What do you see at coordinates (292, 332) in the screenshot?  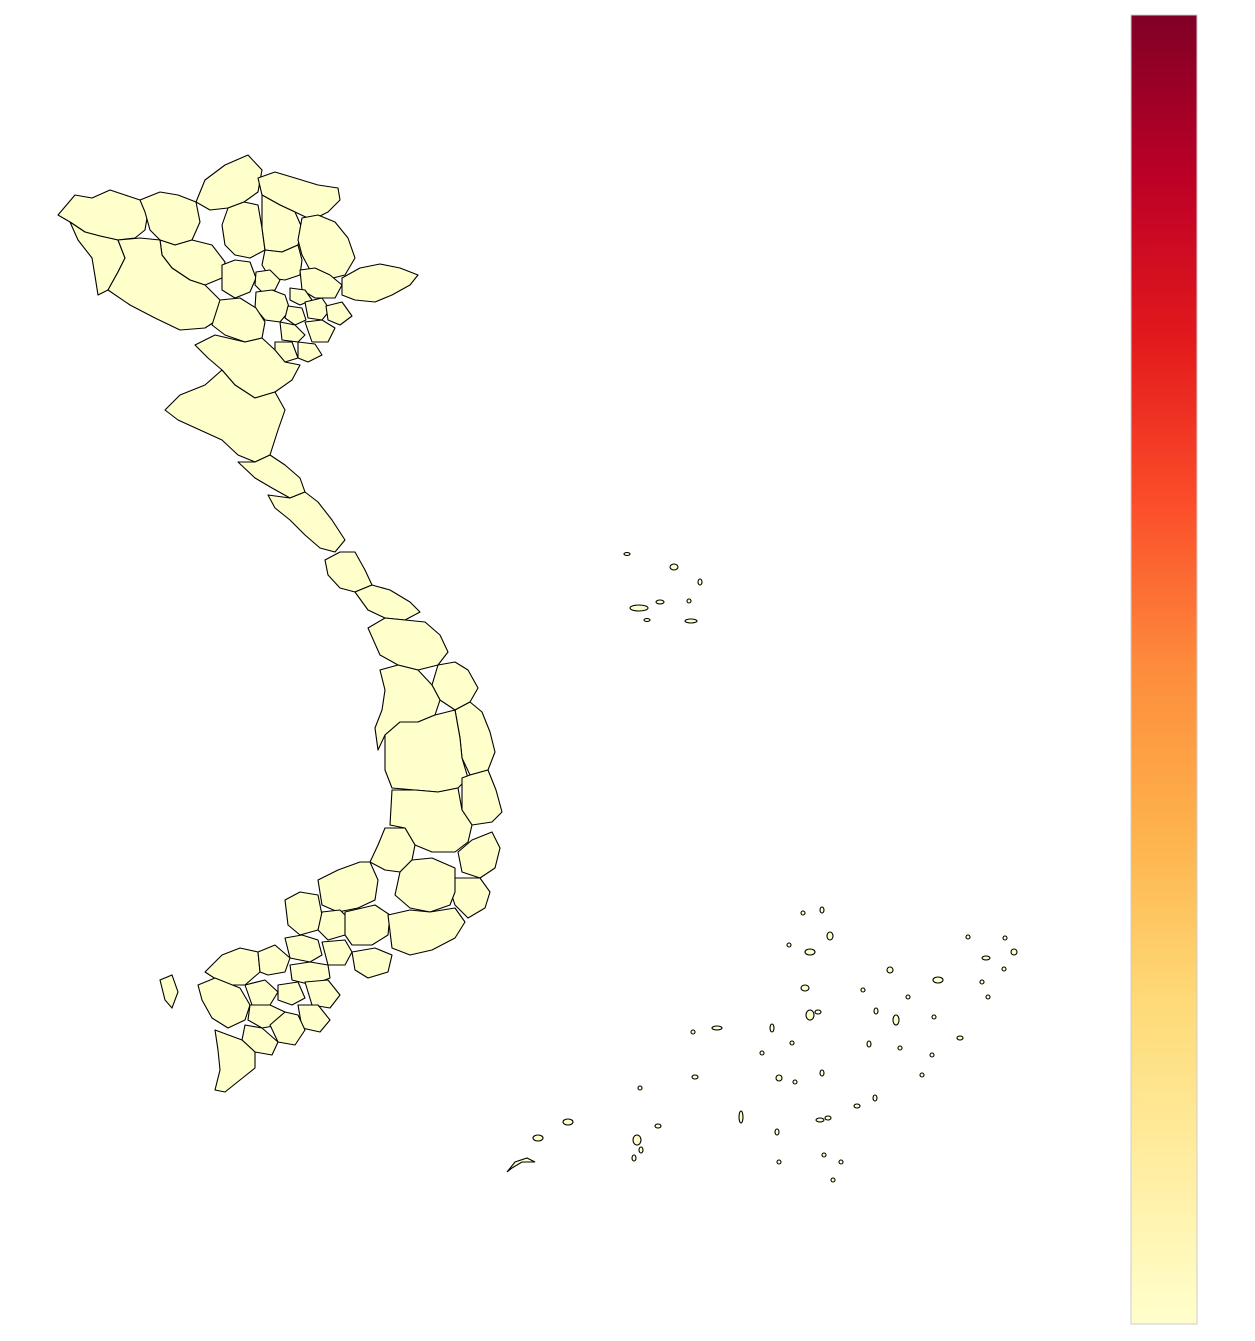 I see `province-hna` at bounding box center [292, 332].